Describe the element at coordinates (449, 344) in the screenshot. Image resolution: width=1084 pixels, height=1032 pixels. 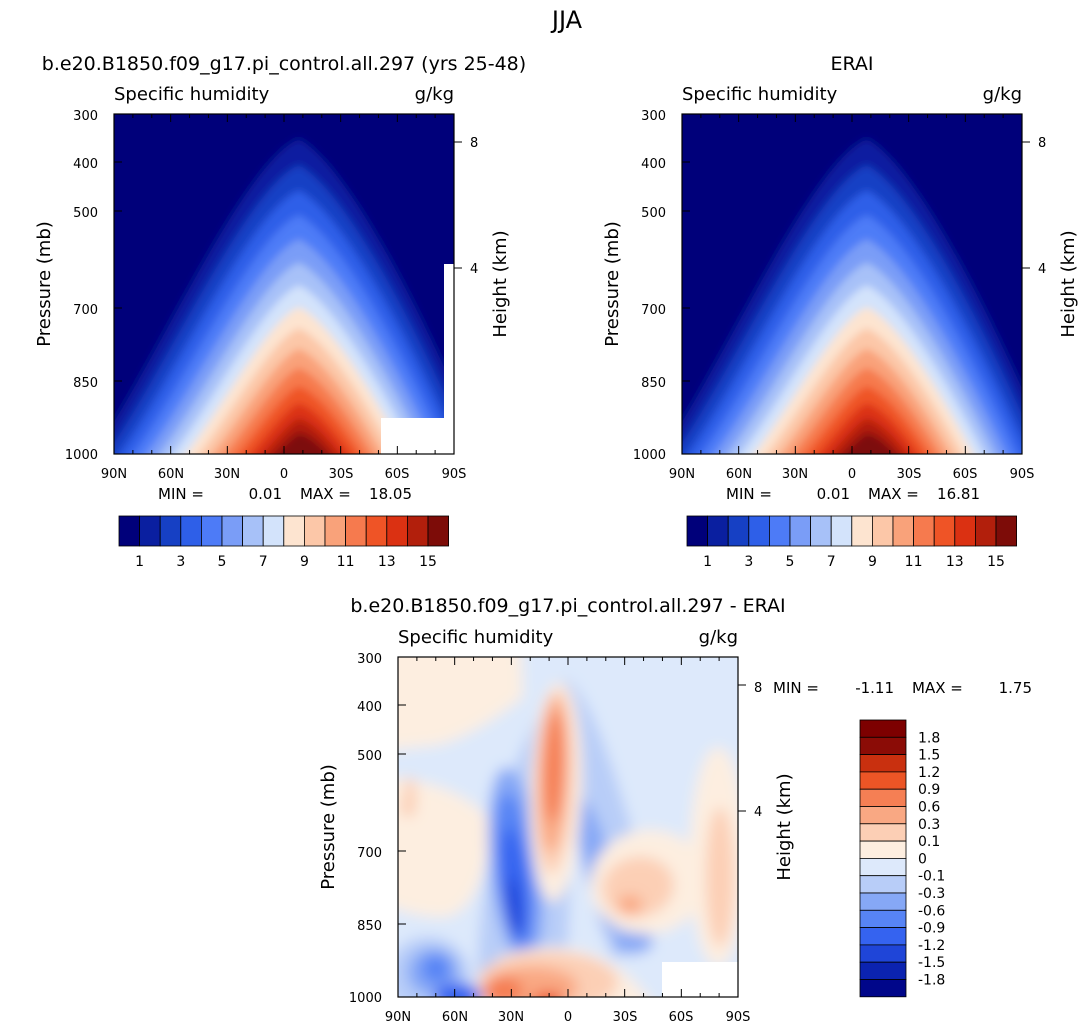
I see `missing-data` at that location.